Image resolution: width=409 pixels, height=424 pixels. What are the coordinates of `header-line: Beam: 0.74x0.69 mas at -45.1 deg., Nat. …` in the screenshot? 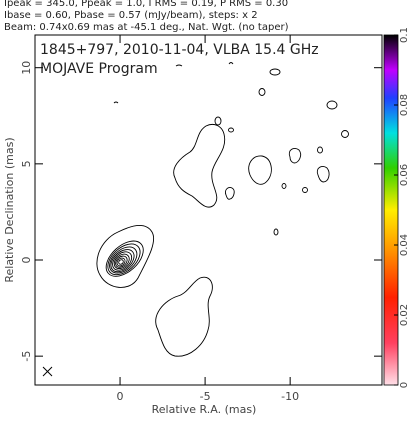 It's located at (146, 27).